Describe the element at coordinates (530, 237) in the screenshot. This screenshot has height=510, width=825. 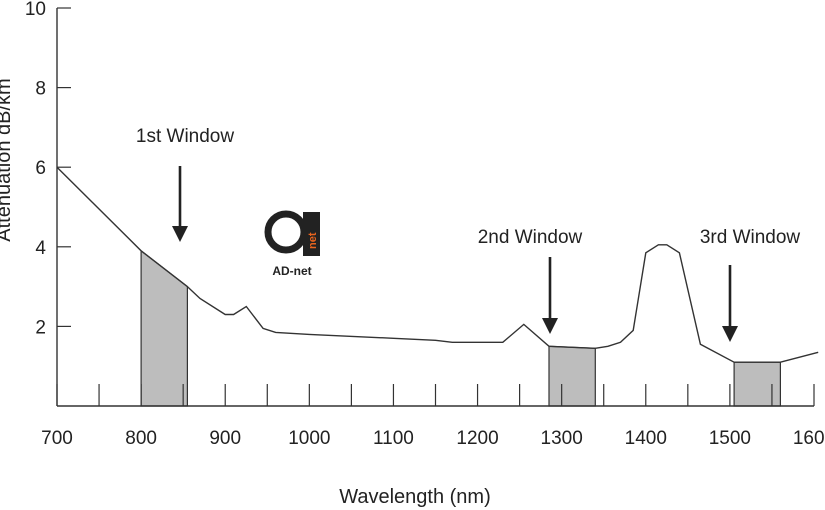
I see `window-label-2: 2nd Window` at that location.